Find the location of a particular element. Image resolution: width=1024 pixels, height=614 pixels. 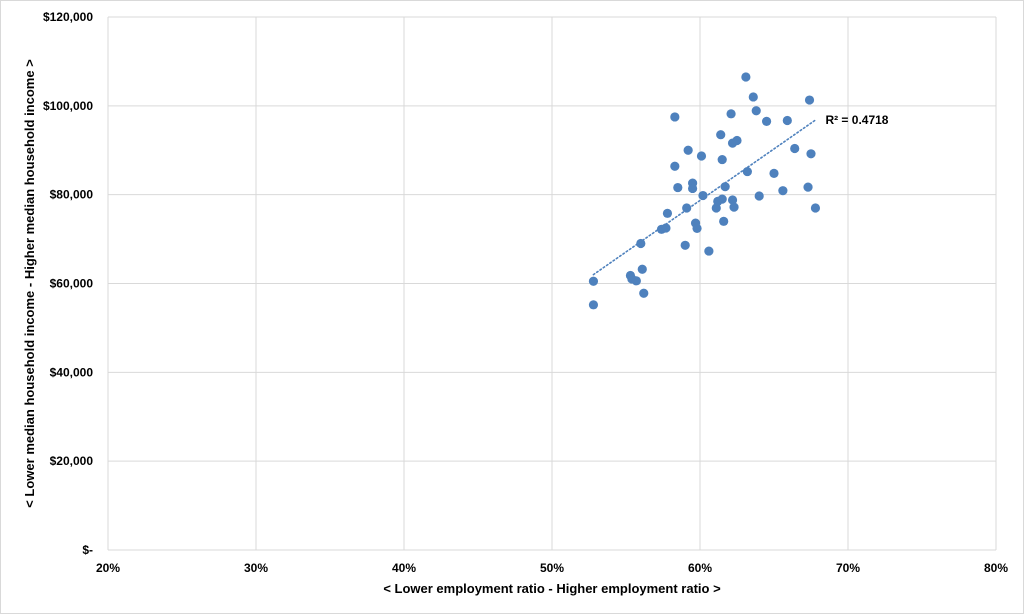

x-tick-label: 40% is located at coordinates (404, 568).